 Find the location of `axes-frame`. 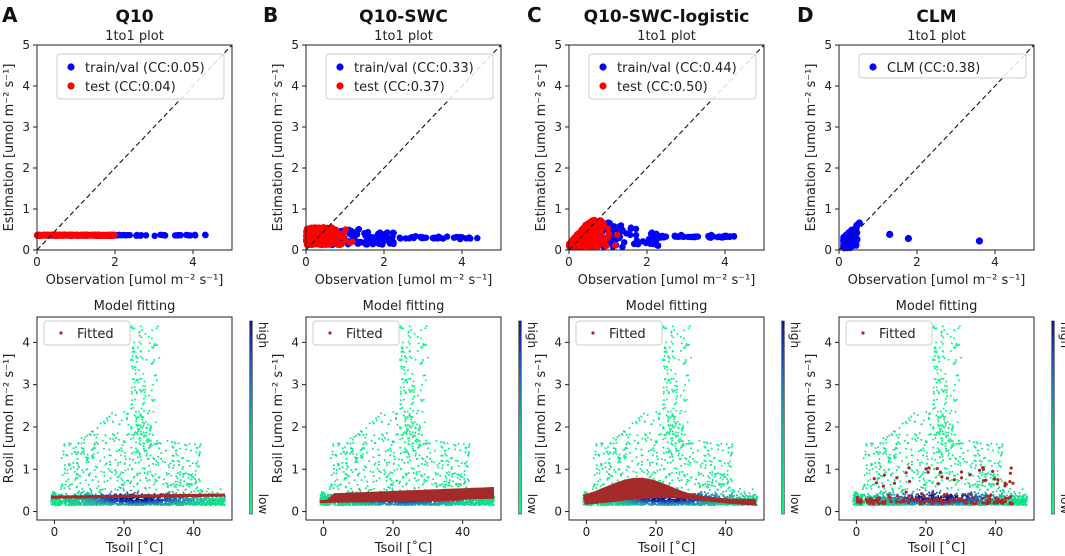

axes-frame is located at coordinates (134, 418).